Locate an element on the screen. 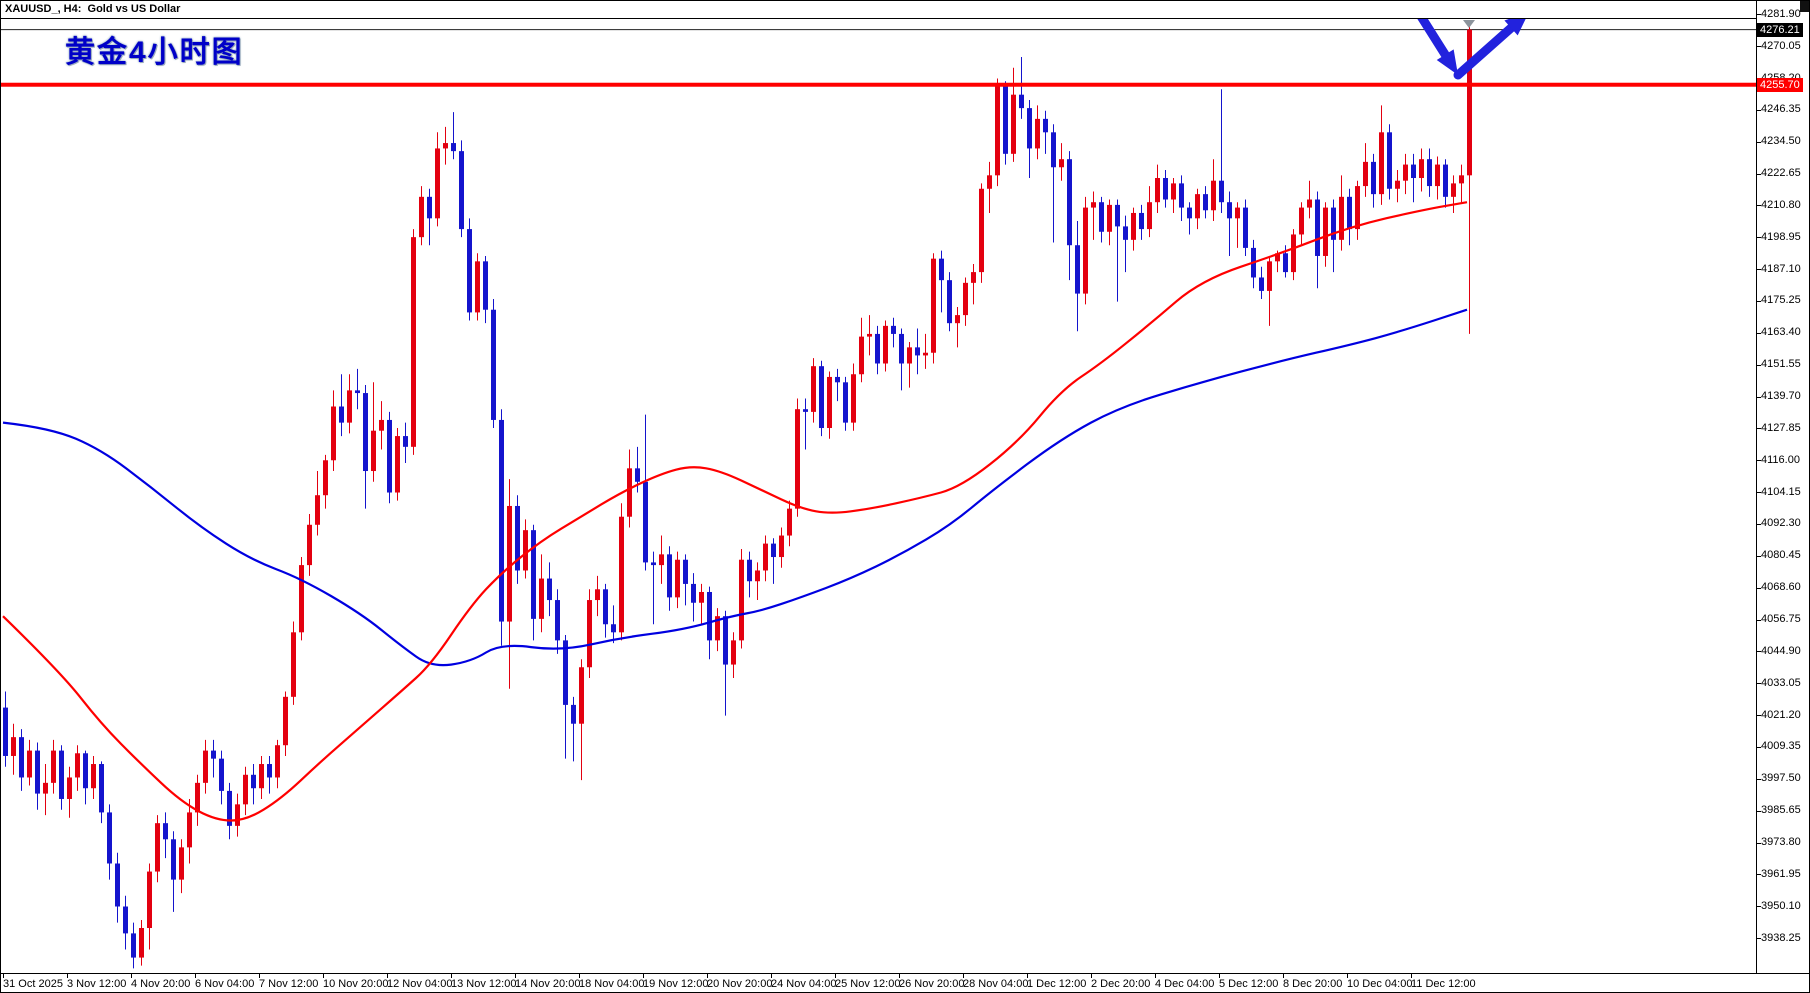  price-tick-label: 4246.35 is located at coordinates (1781, 109).